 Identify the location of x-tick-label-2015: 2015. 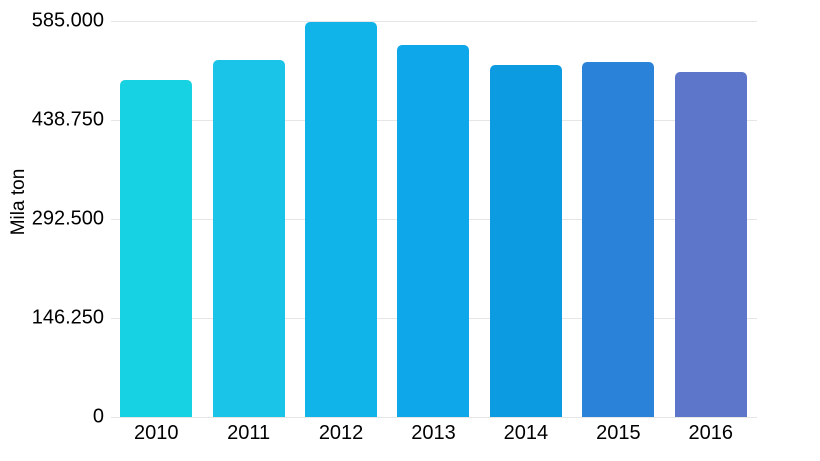
(618, 433).